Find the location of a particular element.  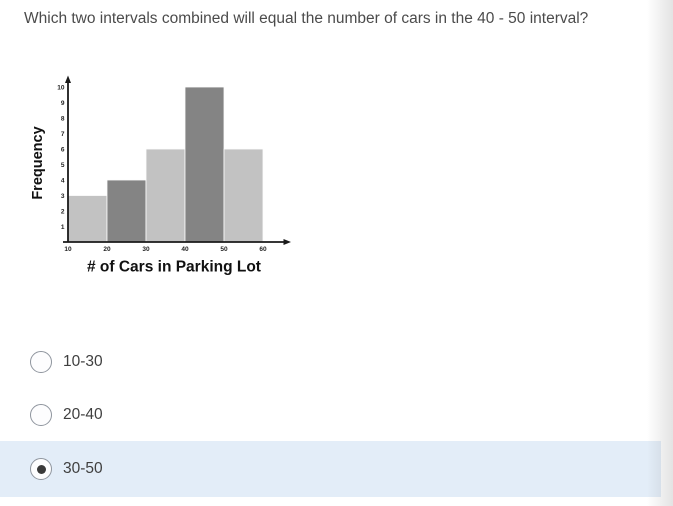

y-tick-label: 9 is located at coordinates (63, 103).